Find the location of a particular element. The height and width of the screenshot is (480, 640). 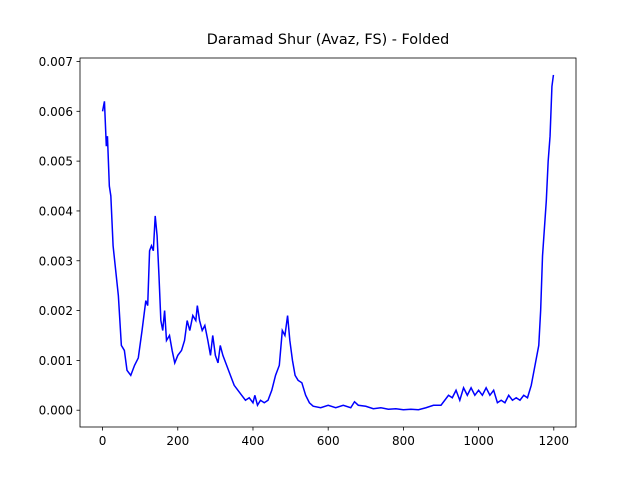

x-tick-label: 400 is located at coordinates (253, 441).